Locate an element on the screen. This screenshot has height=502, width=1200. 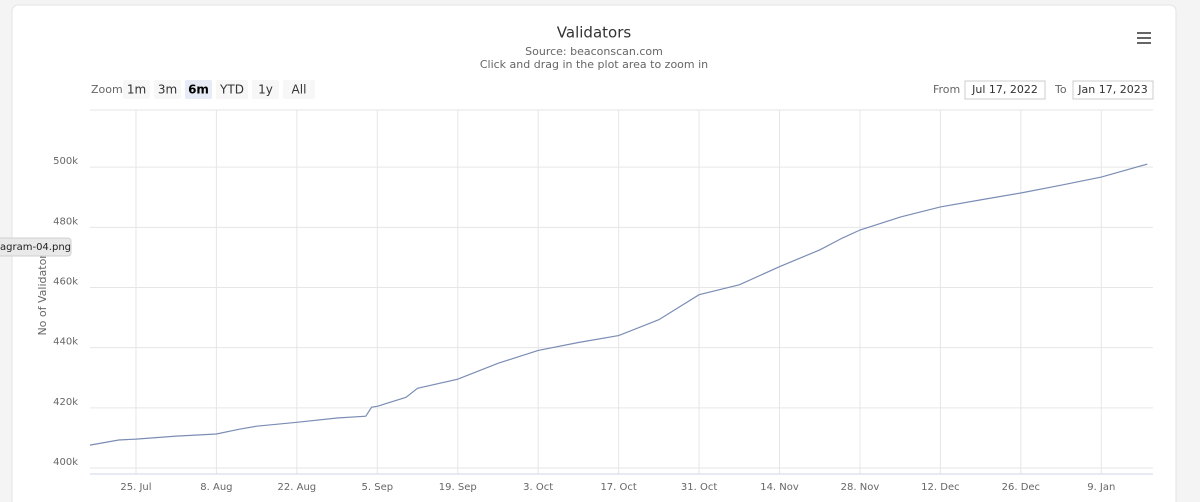
menu-button is located at coordinates (1144, 38).